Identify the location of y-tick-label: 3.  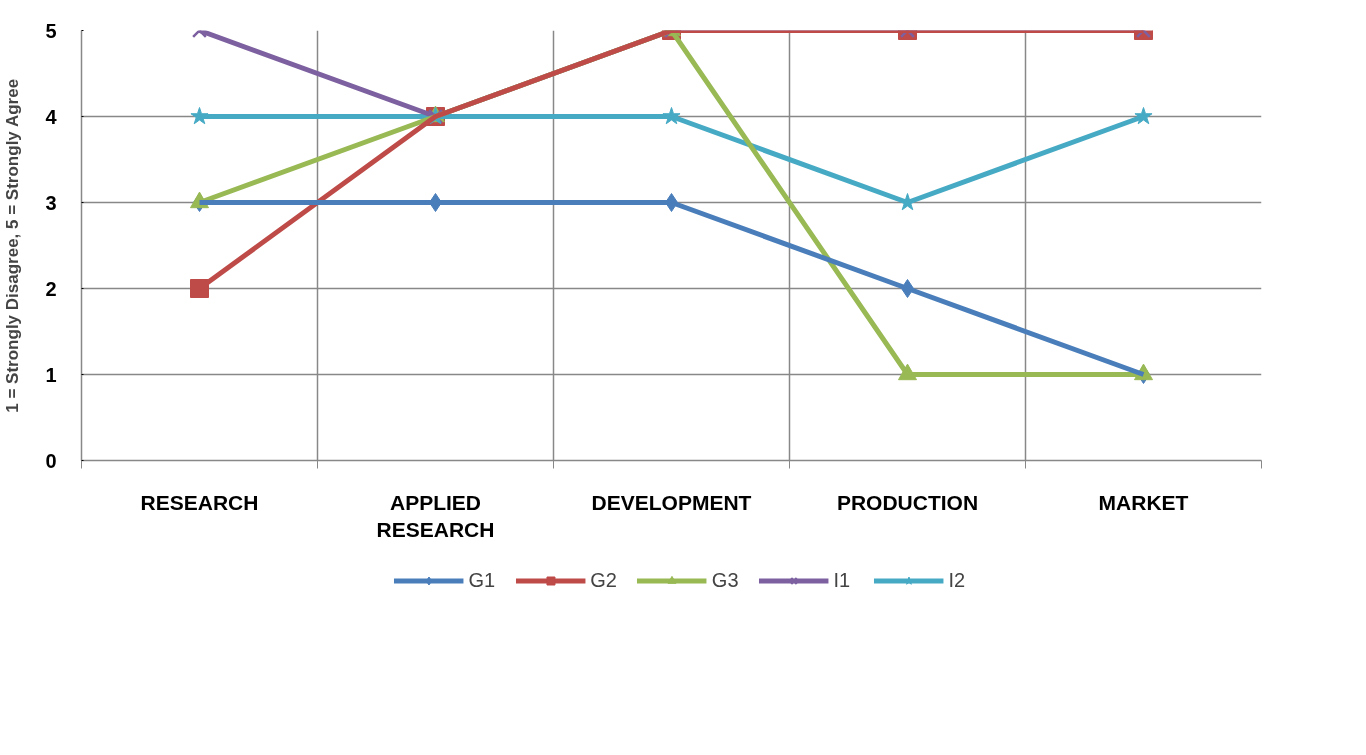
(51, 202).